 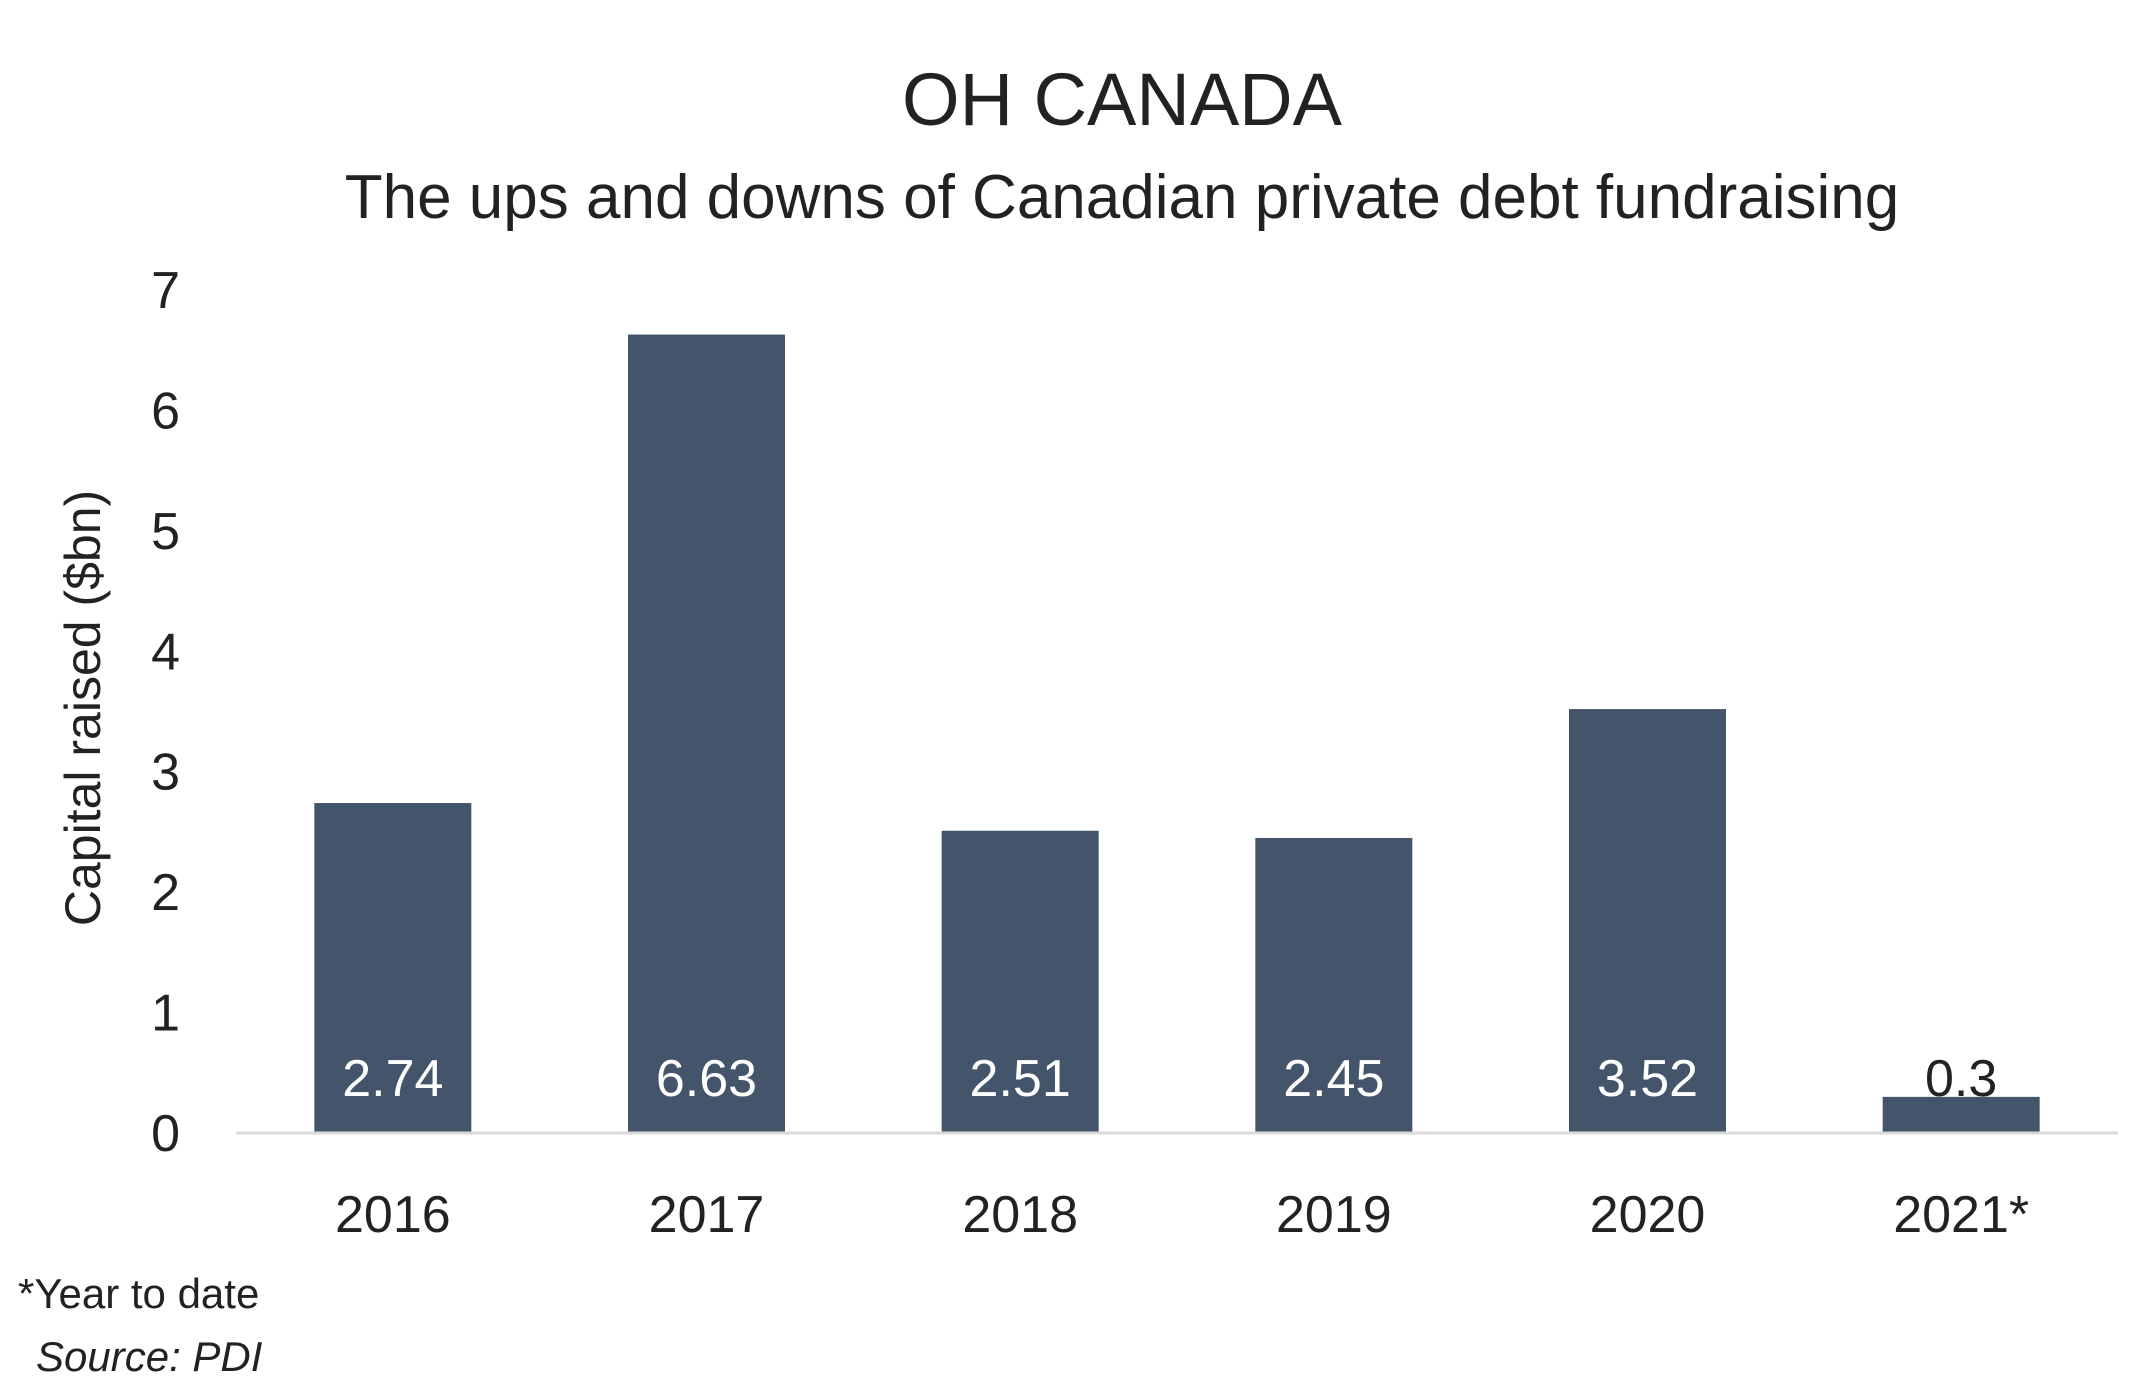 I want to click on bar-data-label: 0.3, so click(x=1961, y=1079).